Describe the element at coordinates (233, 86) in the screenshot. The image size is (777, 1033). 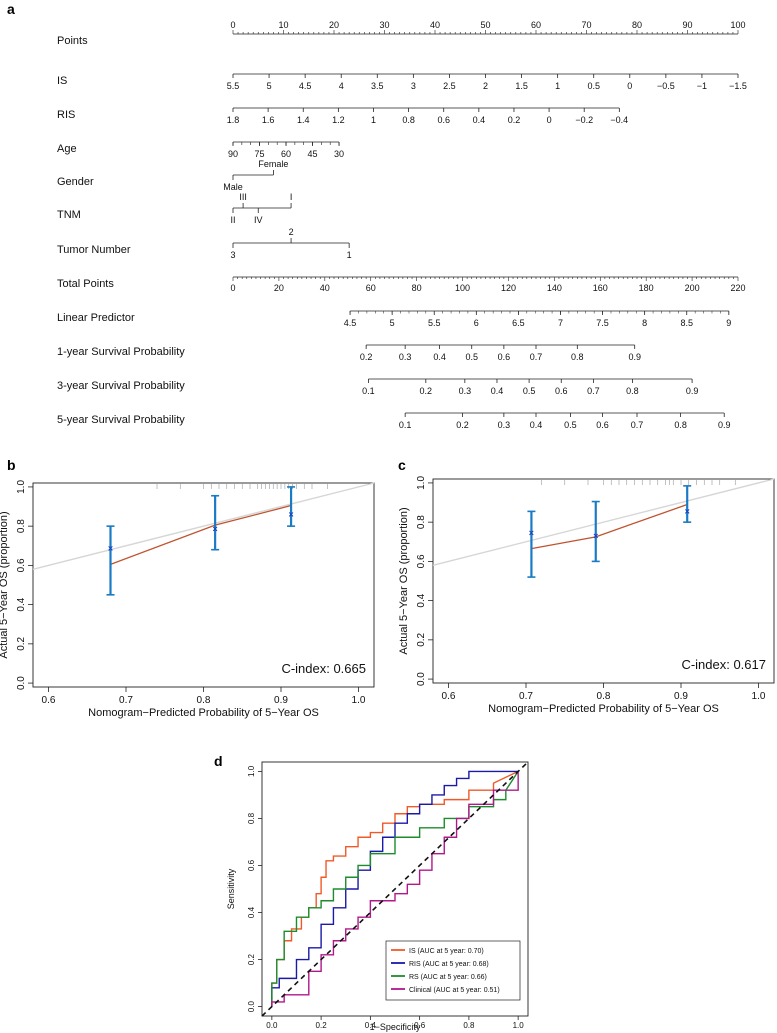
I see `tick-label-is: 5.5` at that location.